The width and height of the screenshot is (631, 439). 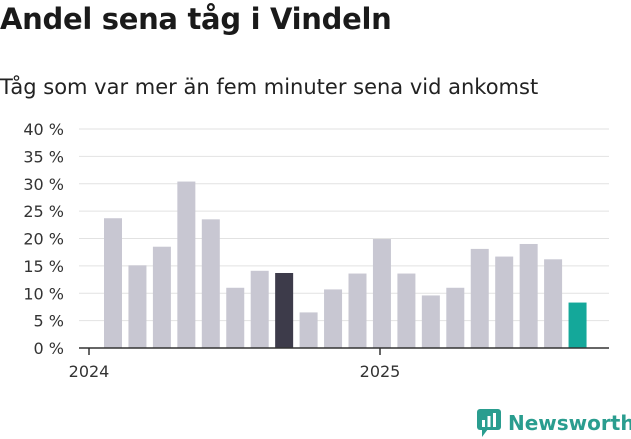 I want to click on y-axis-ticks: 0 % 5 % 10 % 15 % 20 % 25 % 30 % 35 % 40 %, so click(x=43, y=239).